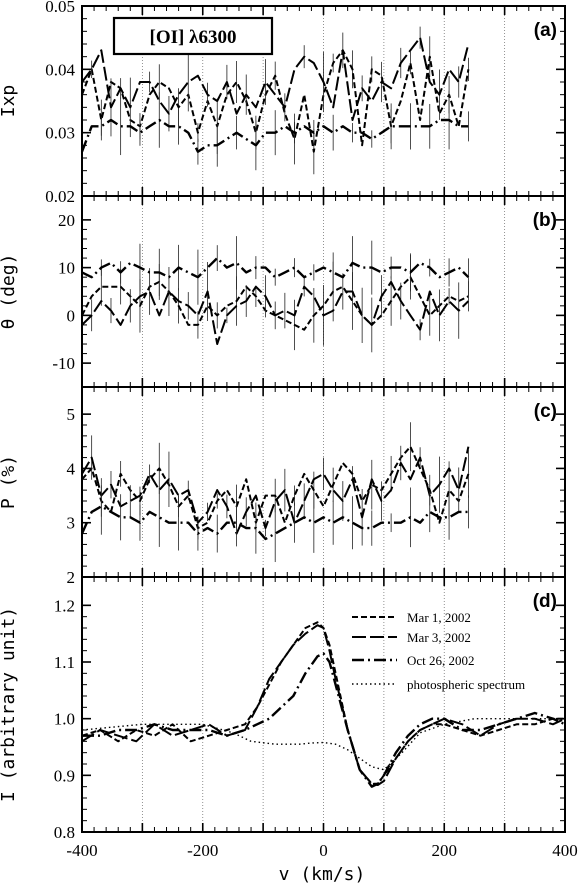 Image resolution: width=583 pixels, height=884 pixels. I want to click on y-tick-label: 4, so click(71, 468).